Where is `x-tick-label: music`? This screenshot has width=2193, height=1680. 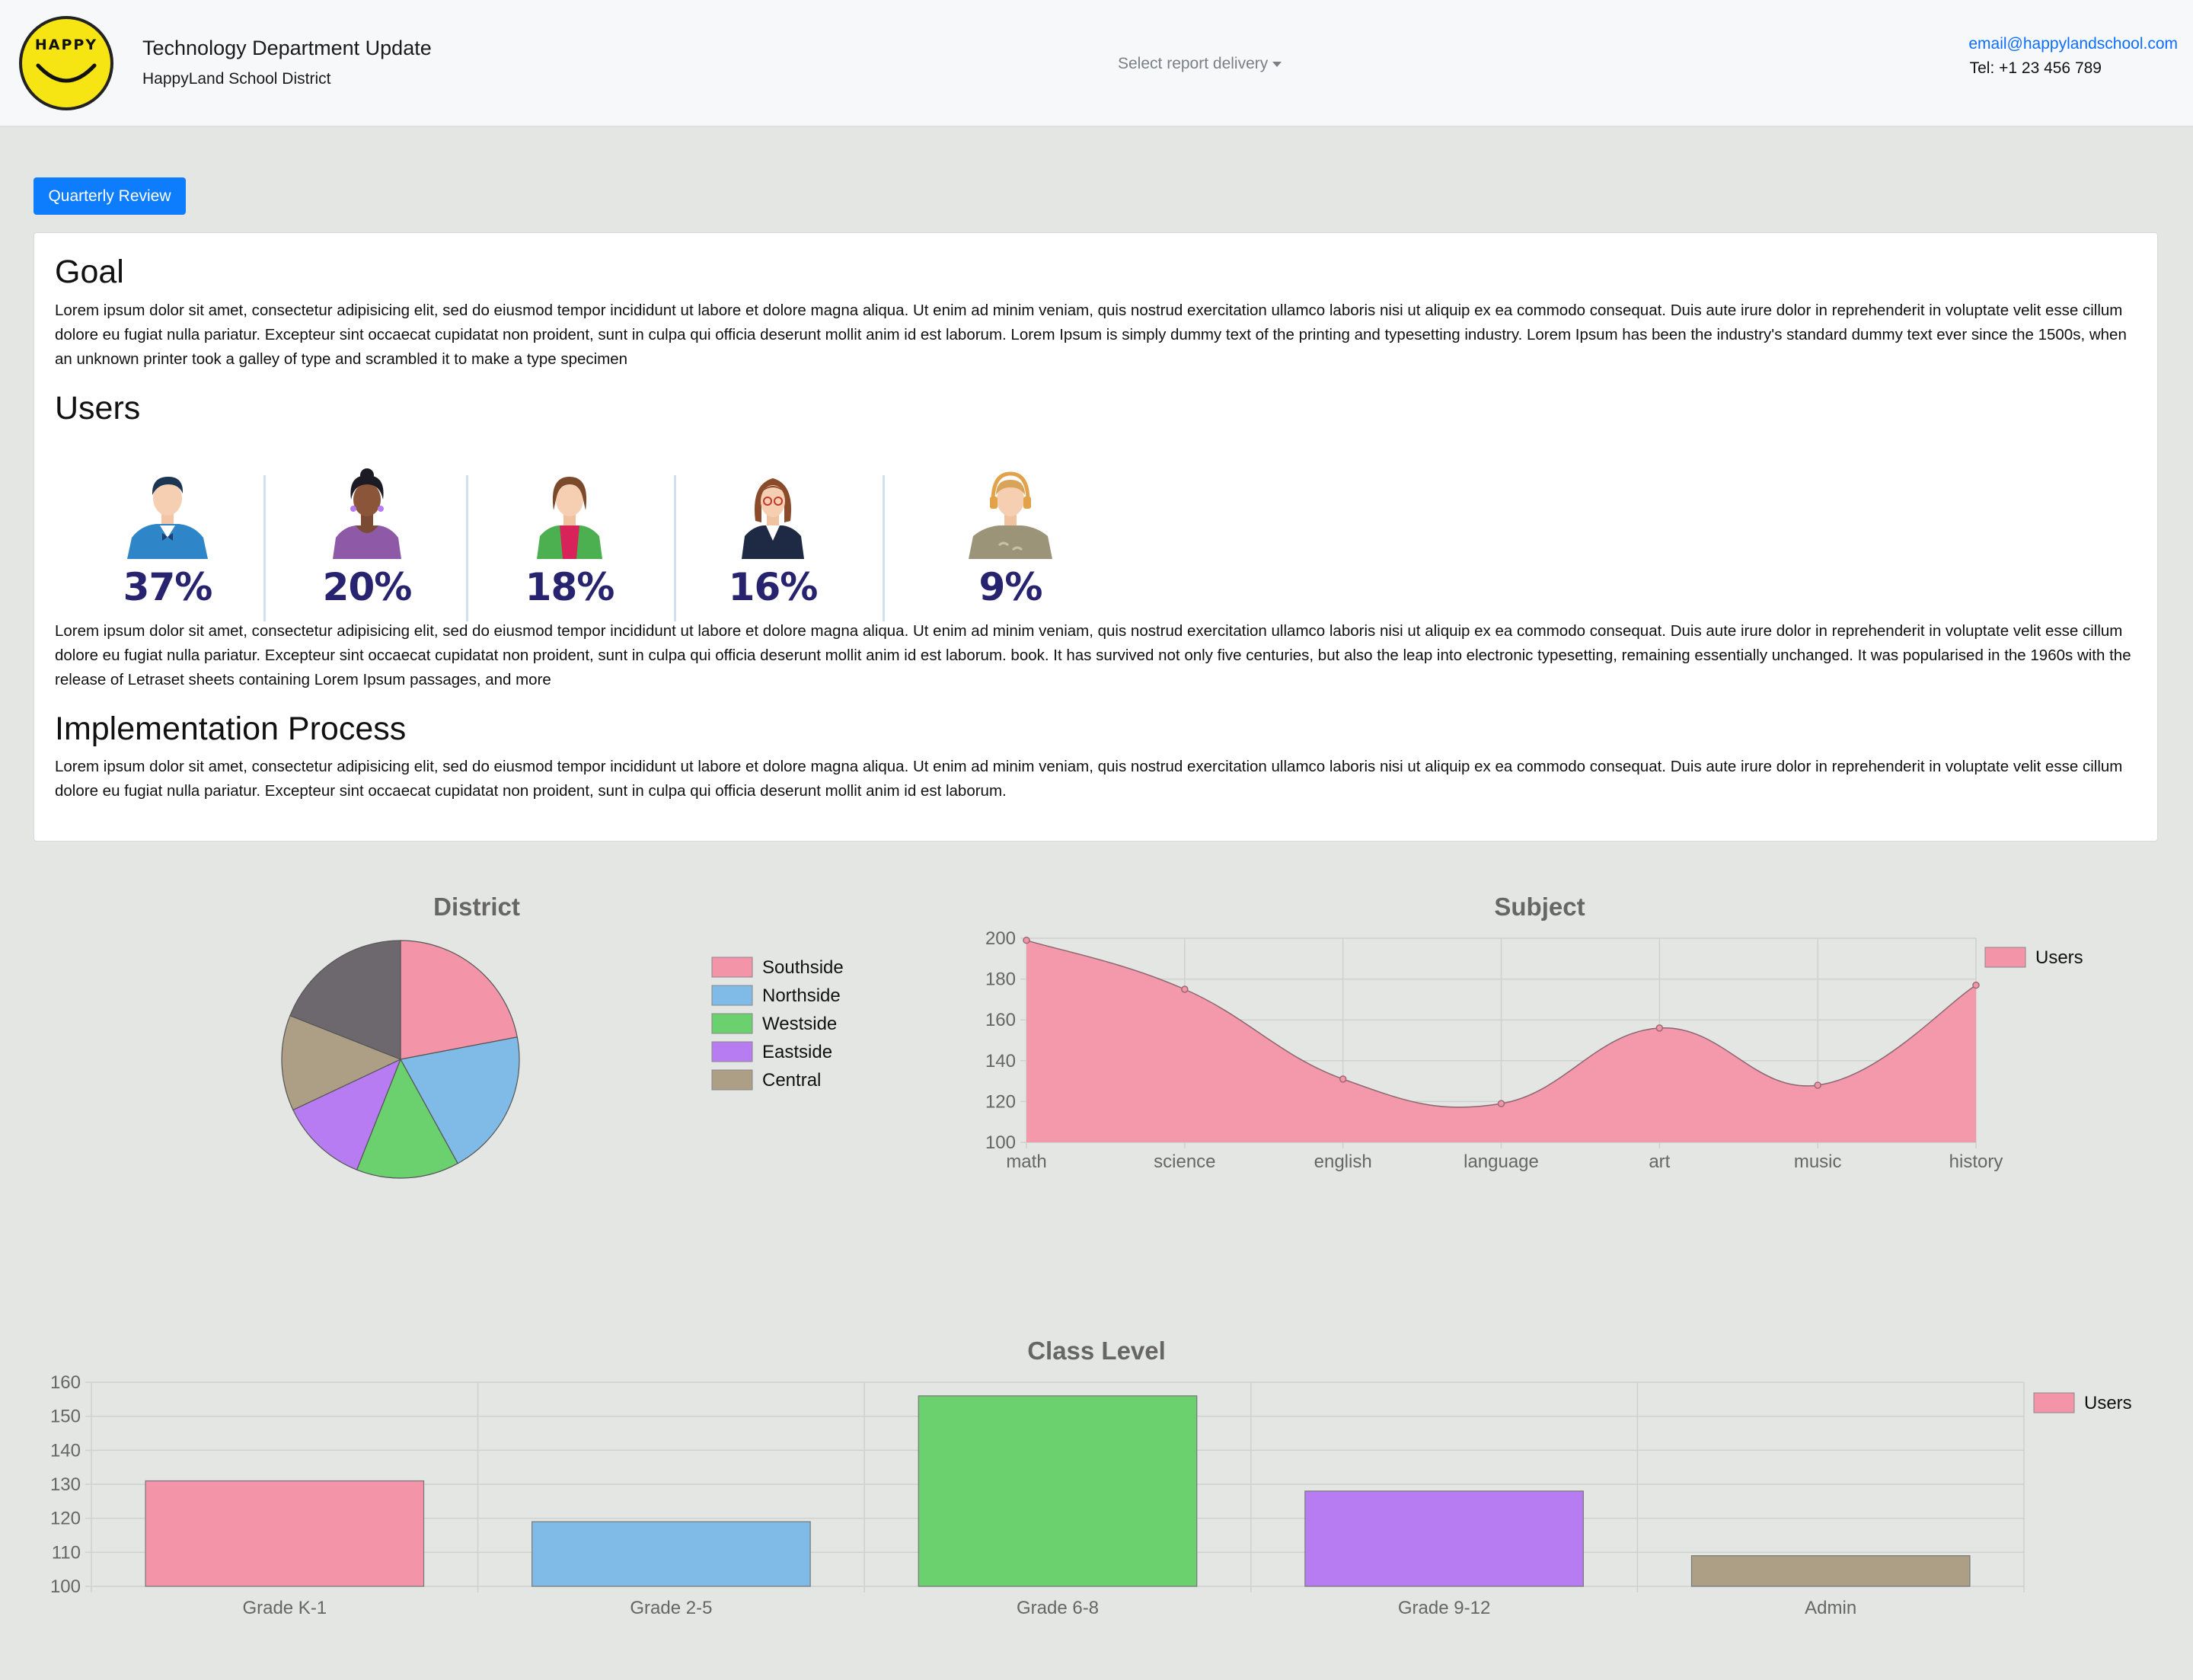
x-tick-label: music is located at coordinates (1818, 1161).